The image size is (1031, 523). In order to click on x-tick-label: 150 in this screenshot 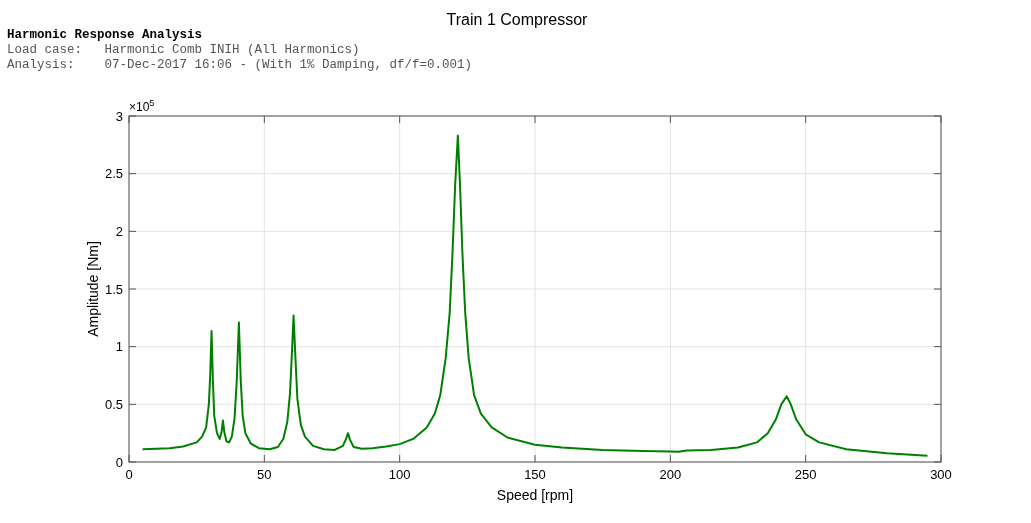, I will do `click(535, 474)`.